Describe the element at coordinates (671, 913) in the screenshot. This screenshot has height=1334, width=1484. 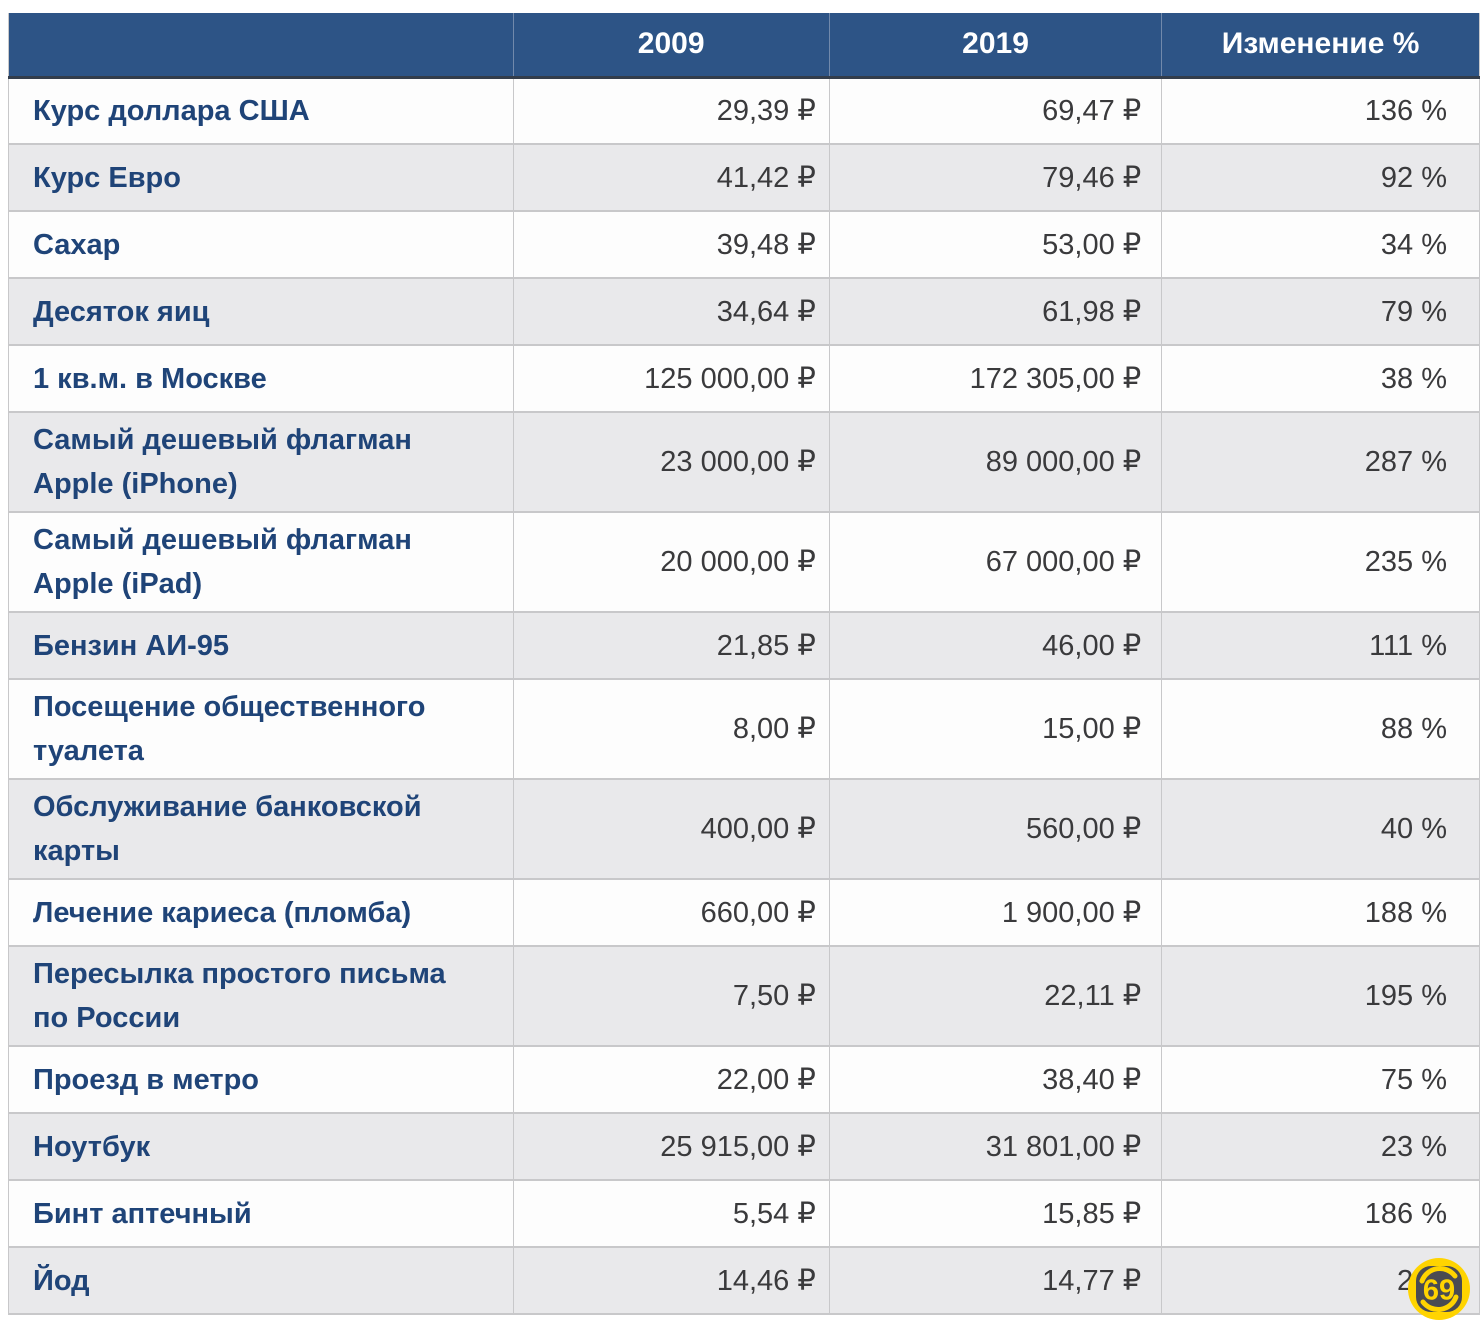
I see `price-2009: 660,00 ₽` at that location.